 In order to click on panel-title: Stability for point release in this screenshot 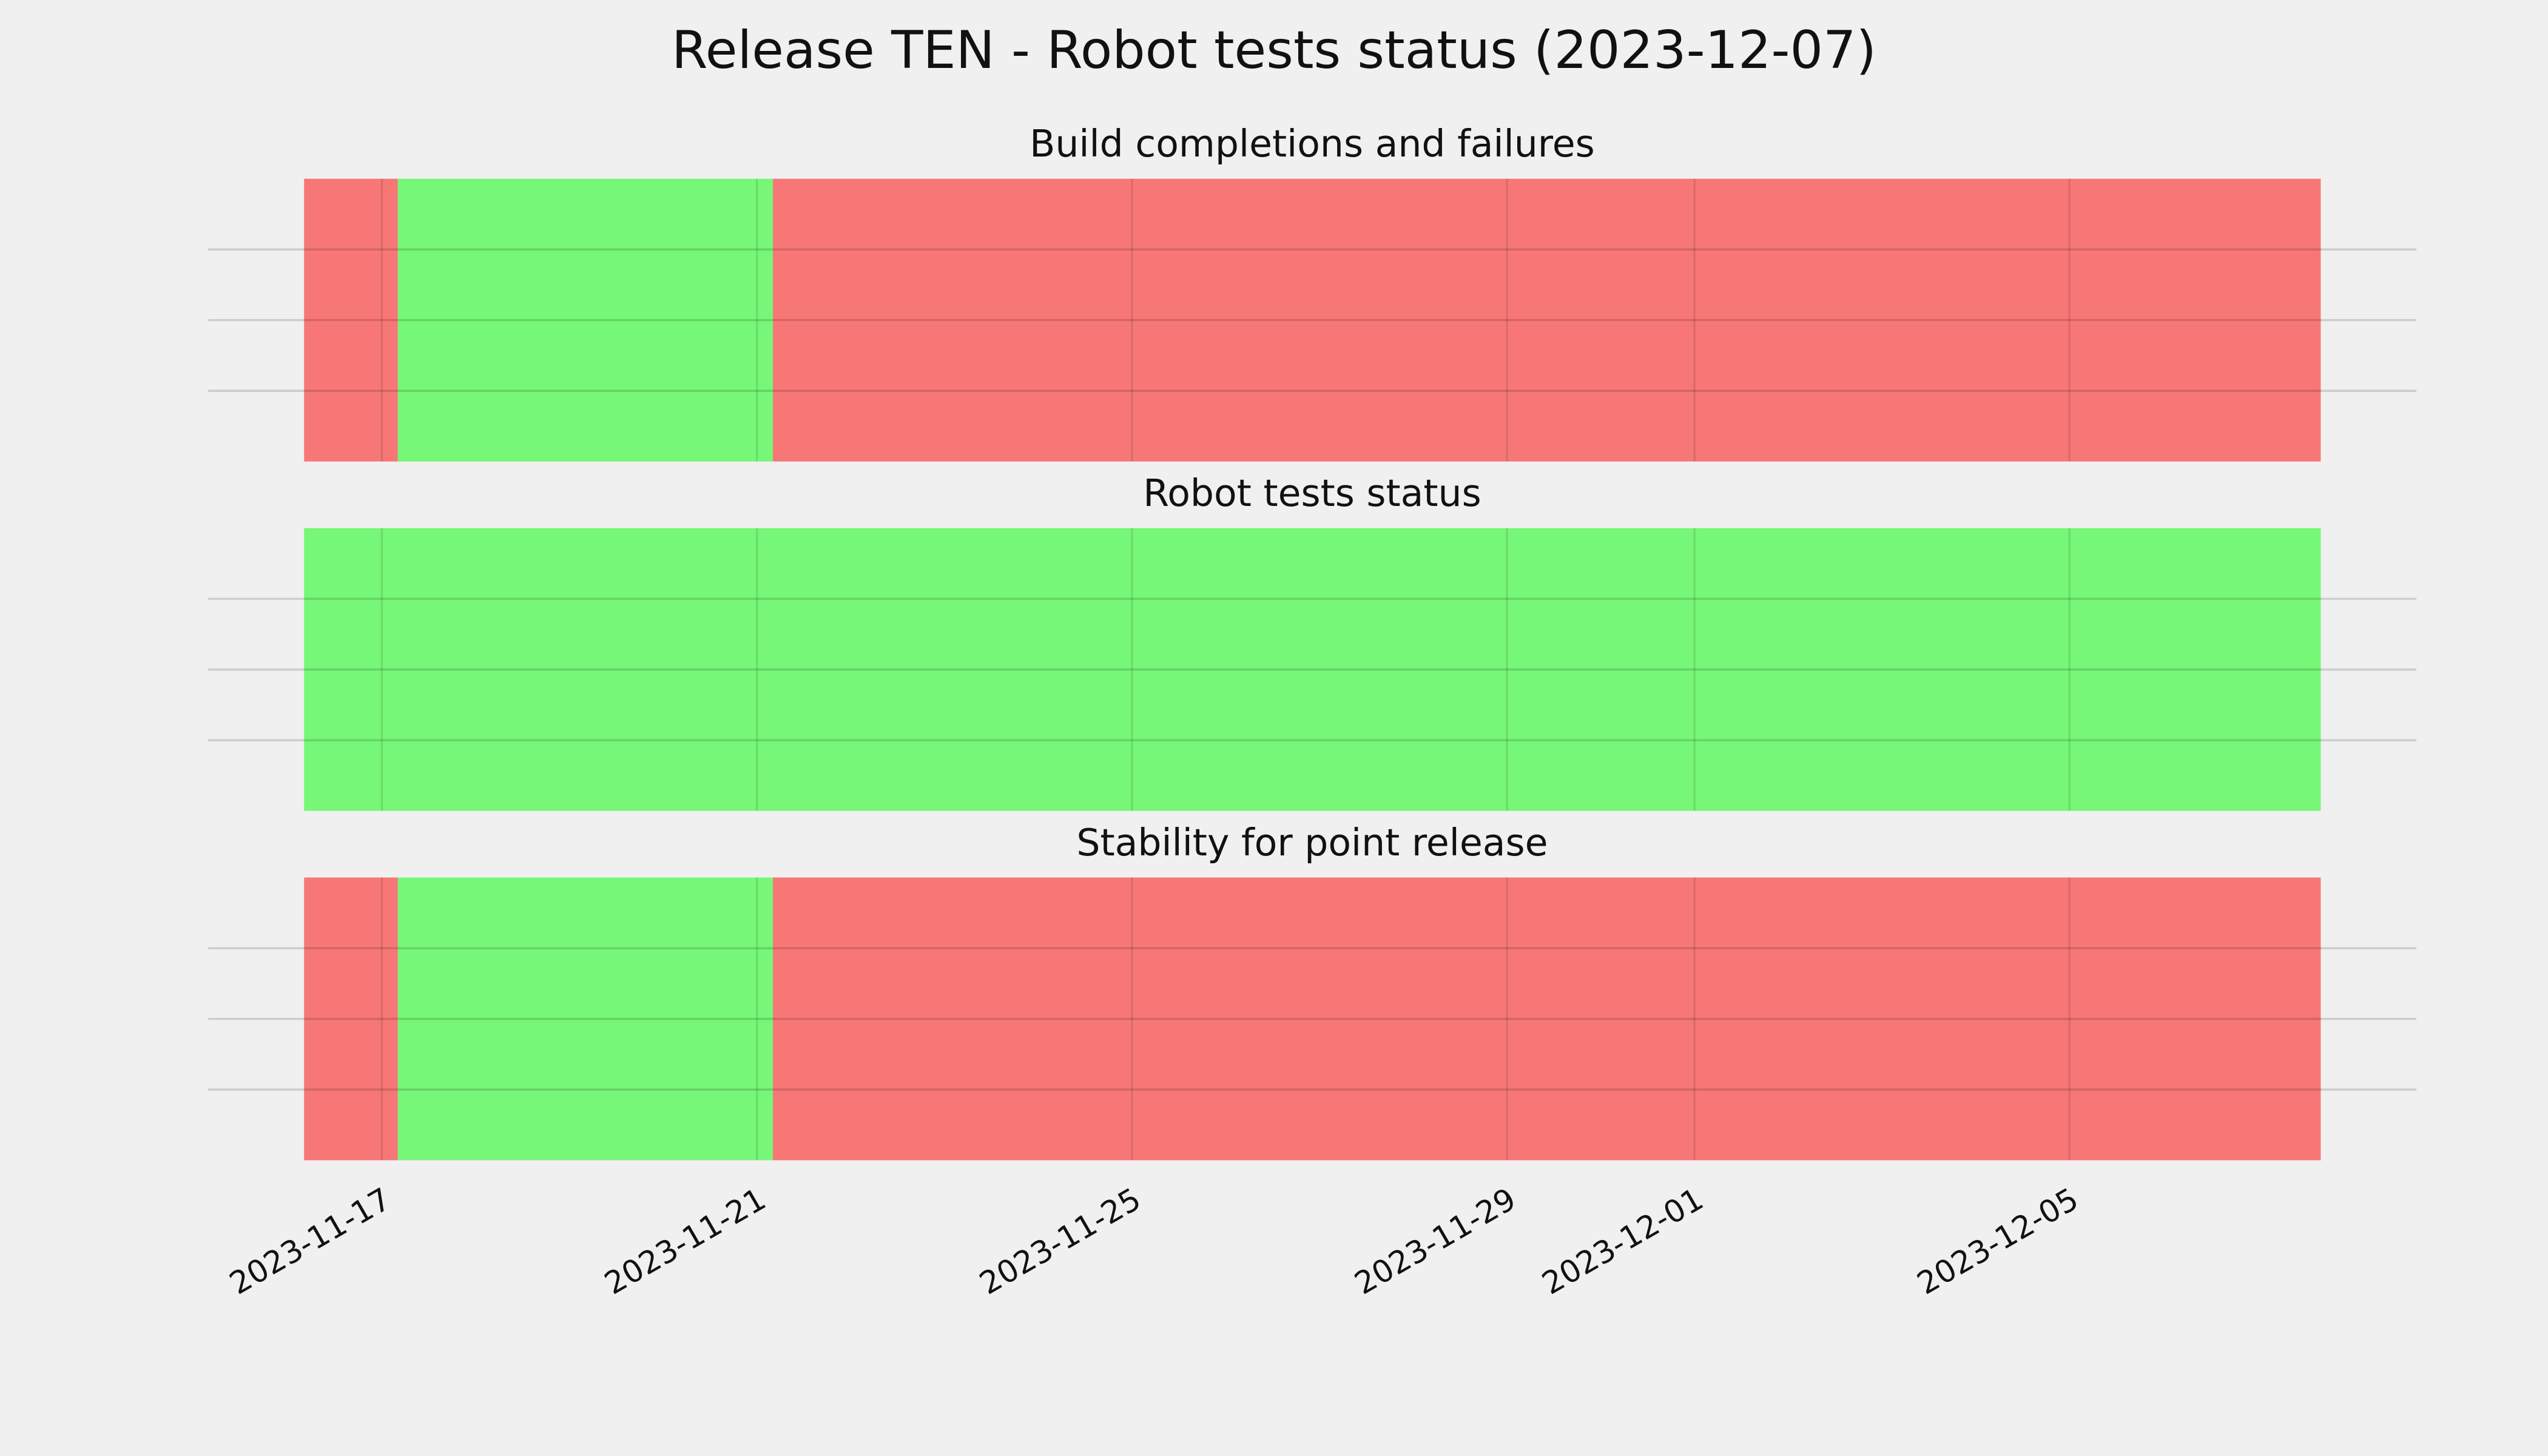, I will do `click(1312, 842)`.